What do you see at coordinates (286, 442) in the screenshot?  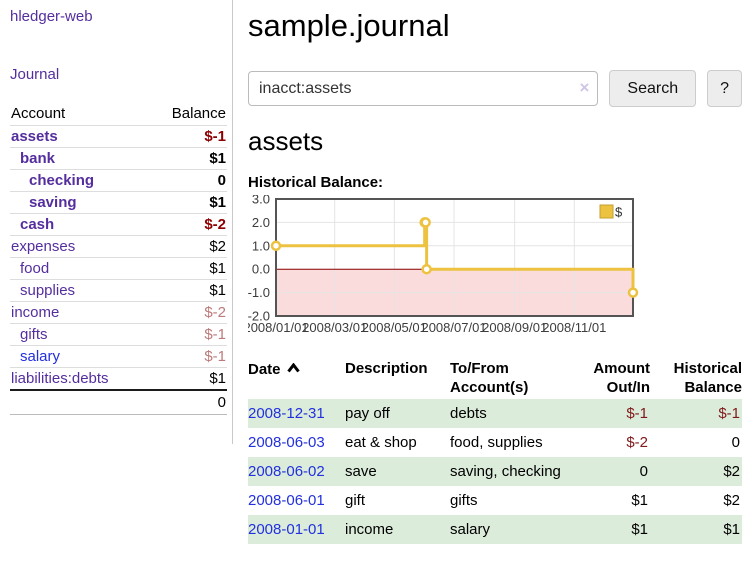 I see `transaction-date-link: 2008-06-03` at bounding box center [286, 442].